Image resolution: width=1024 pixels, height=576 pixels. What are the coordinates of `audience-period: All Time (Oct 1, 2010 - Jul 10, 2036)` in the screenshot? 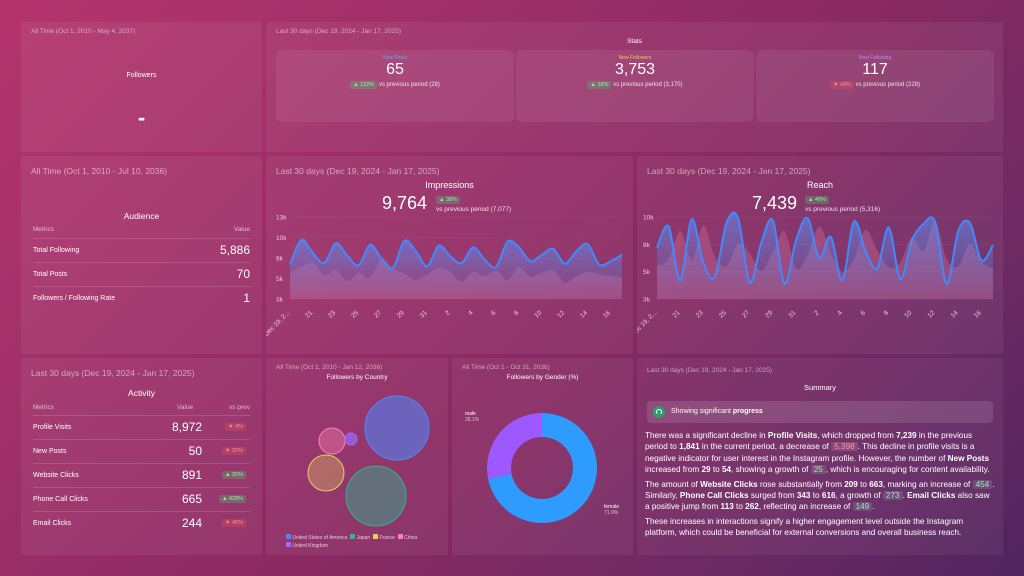 It's located at (99, 171).